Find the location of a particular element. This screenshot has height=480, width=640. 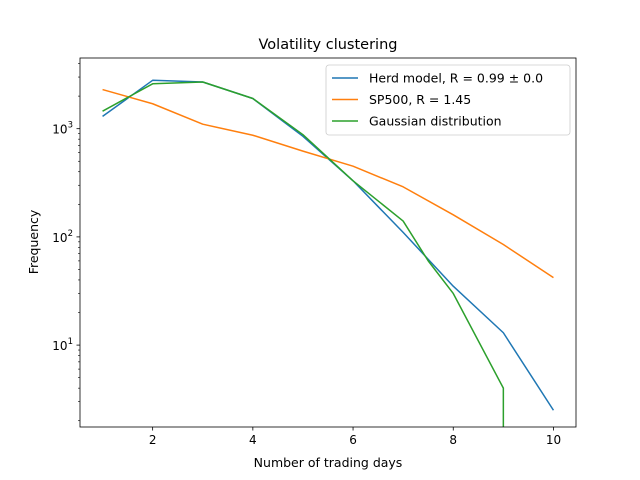

x-tick-label: 8 is located at coordinates (453, 440).